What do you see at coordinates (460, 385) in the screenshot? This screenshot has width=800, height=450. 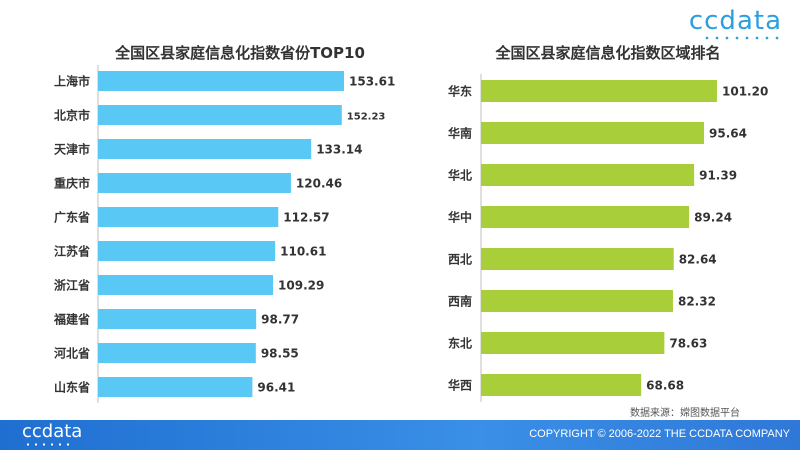 I see `right-category-label: 华西` at bounding box center [460, 385].